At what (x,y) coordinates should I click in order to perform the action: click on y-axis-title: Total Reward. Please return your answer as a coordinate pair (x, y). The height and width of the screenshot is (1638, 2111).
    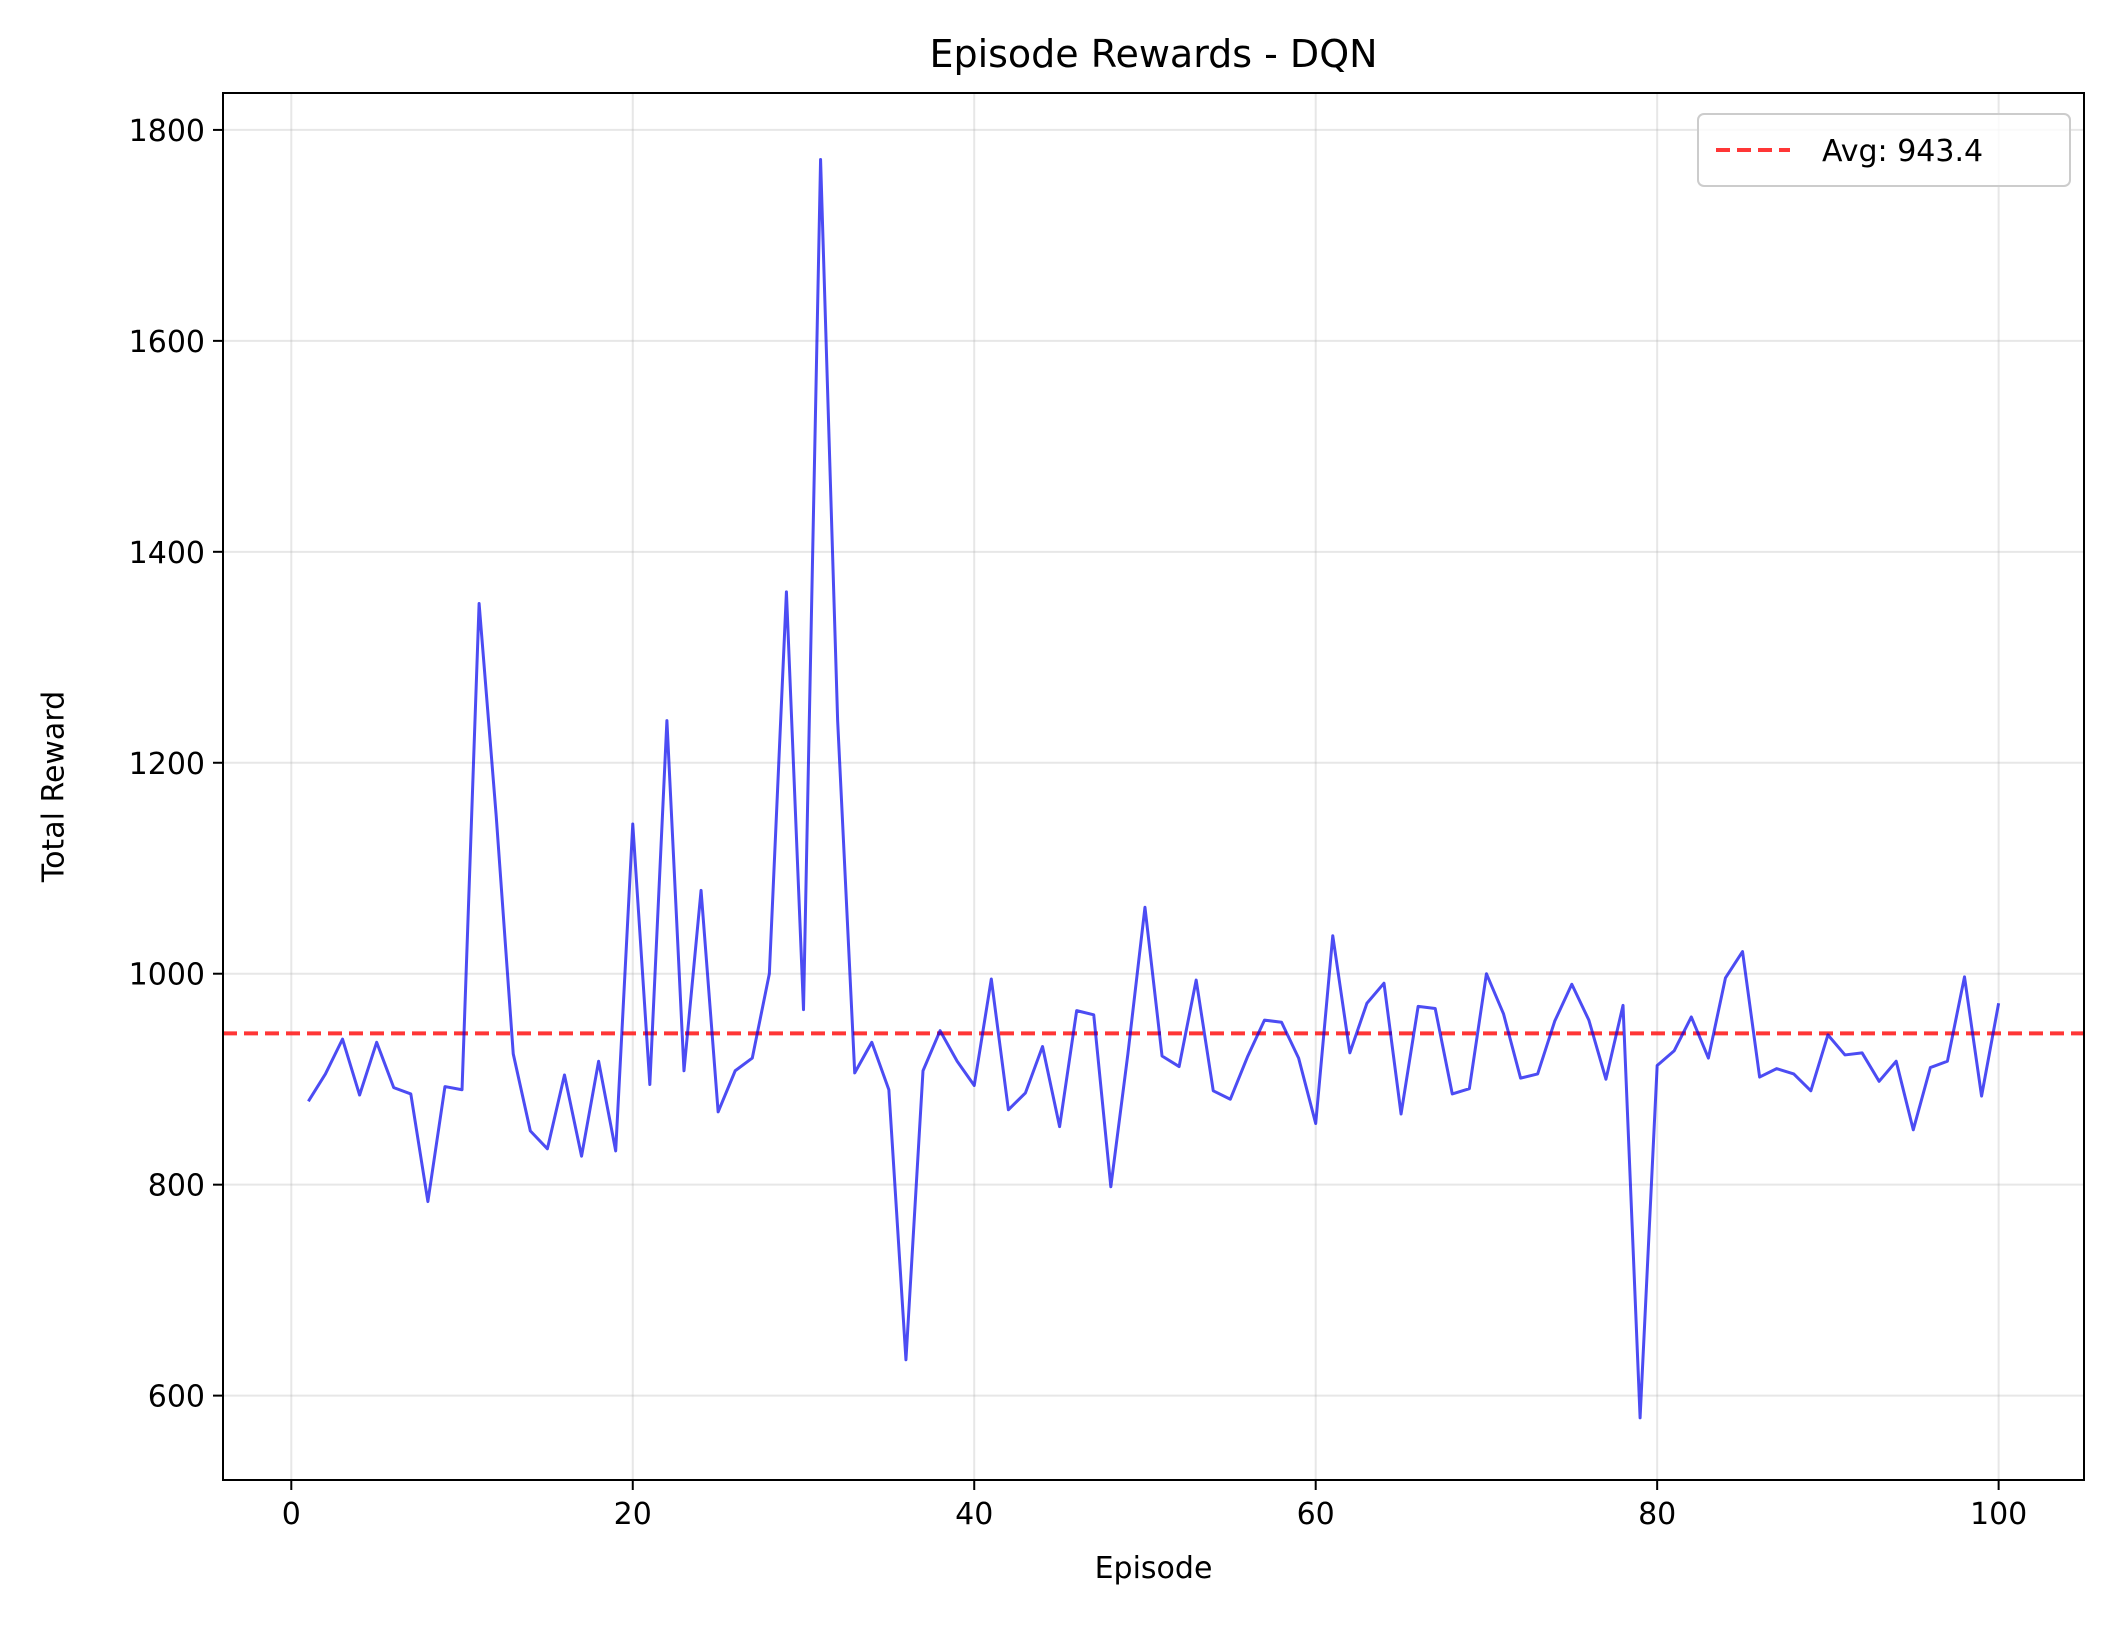
    Looking at the image, I should click on (54, 787).